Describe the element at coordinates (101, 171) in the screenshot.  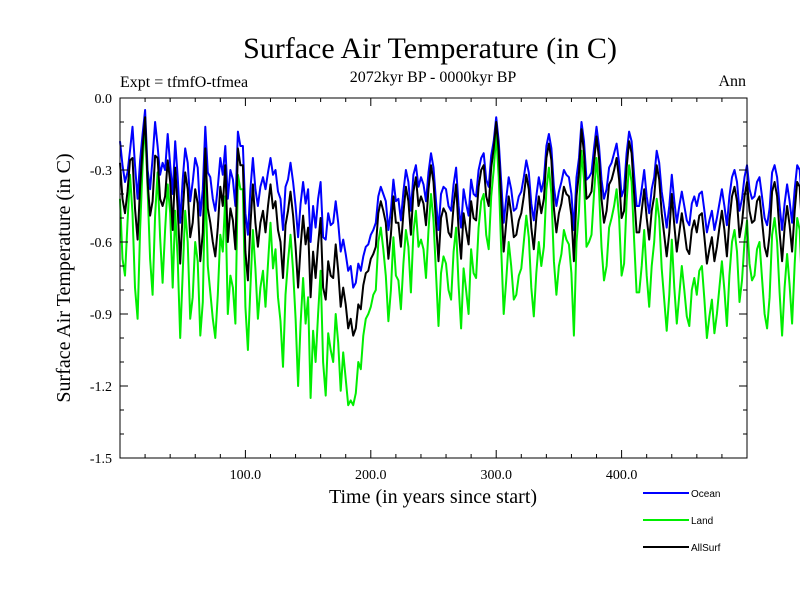
I see `y-tick-label: -0.3` at that location.